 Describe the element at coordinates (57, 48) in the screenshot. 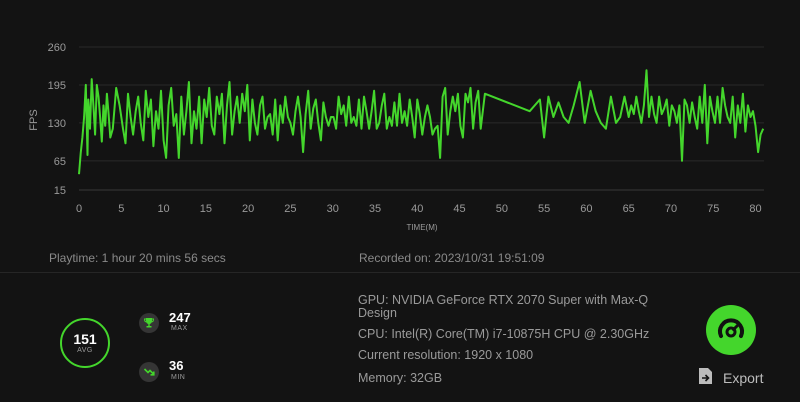

I see `y-tick-label: 260` at that location.